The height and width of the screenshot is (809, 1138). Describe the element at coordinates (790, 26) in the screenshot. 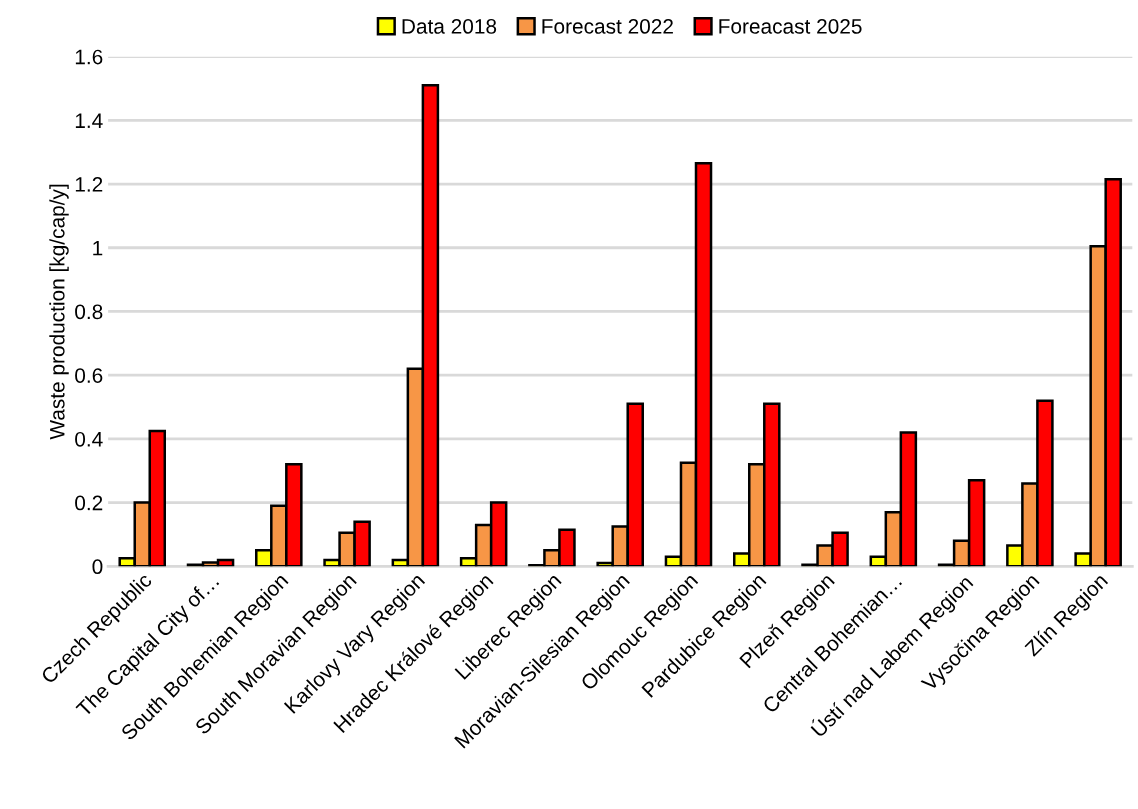

I see `legend-label: Foreacast 2025` at that location.